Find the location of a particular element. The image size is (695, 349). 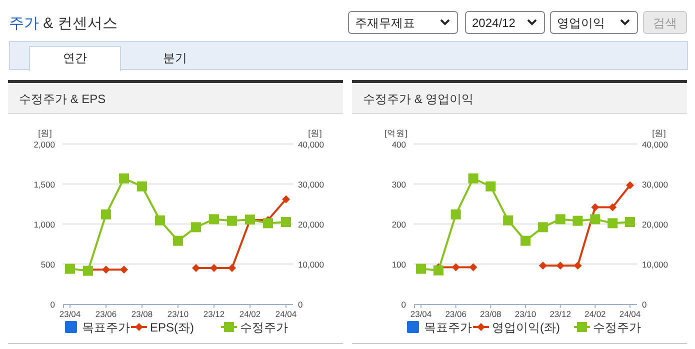

y-axis-title: [원] is located at coordinates (45, 133).